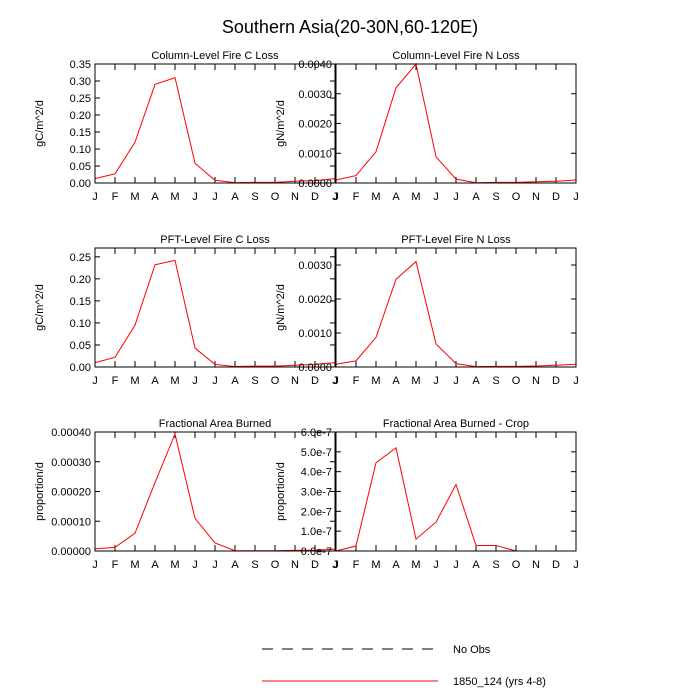 This screenshot has height=700, width=700. Describe the element at coordinates (80, 65) in the screenshot. I see `y-tick-label: 0.35` at that location.